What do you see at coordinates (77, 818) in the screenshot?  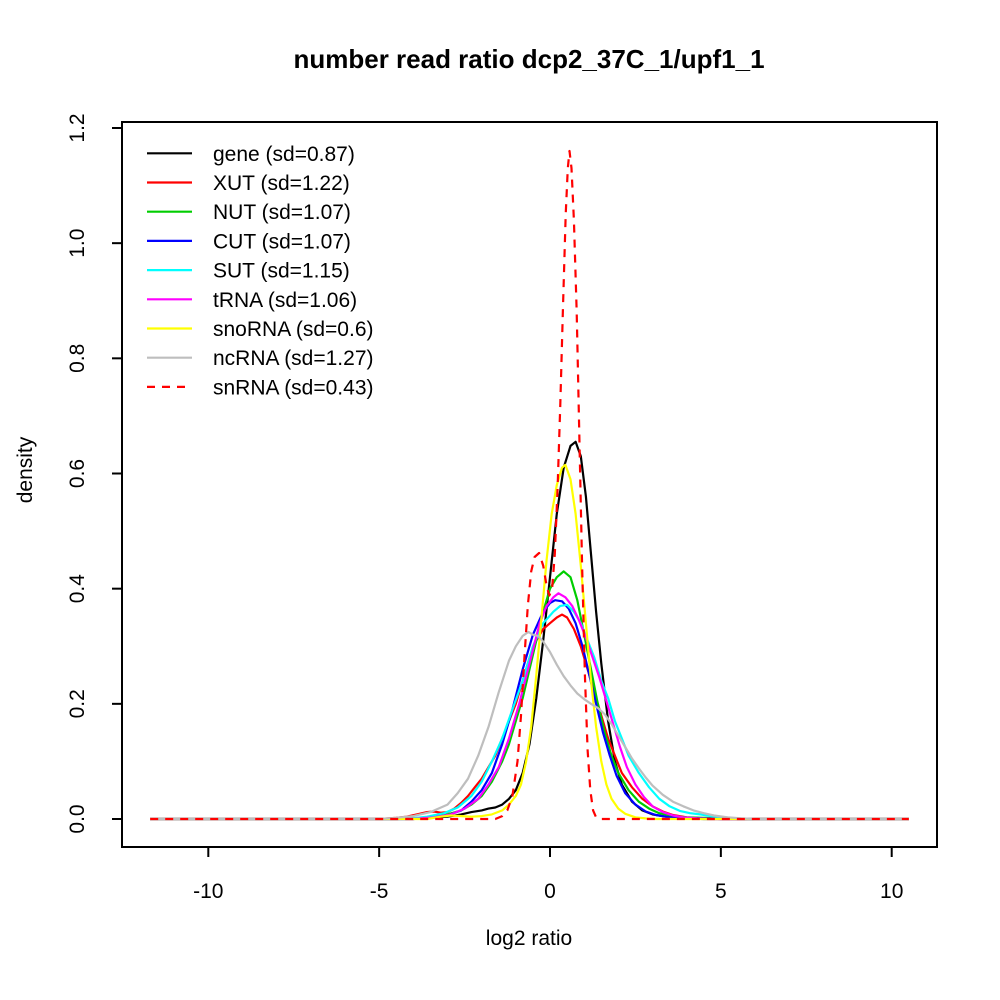 I see `y-tick-label: 0.0` at bounding box center [77, 818].